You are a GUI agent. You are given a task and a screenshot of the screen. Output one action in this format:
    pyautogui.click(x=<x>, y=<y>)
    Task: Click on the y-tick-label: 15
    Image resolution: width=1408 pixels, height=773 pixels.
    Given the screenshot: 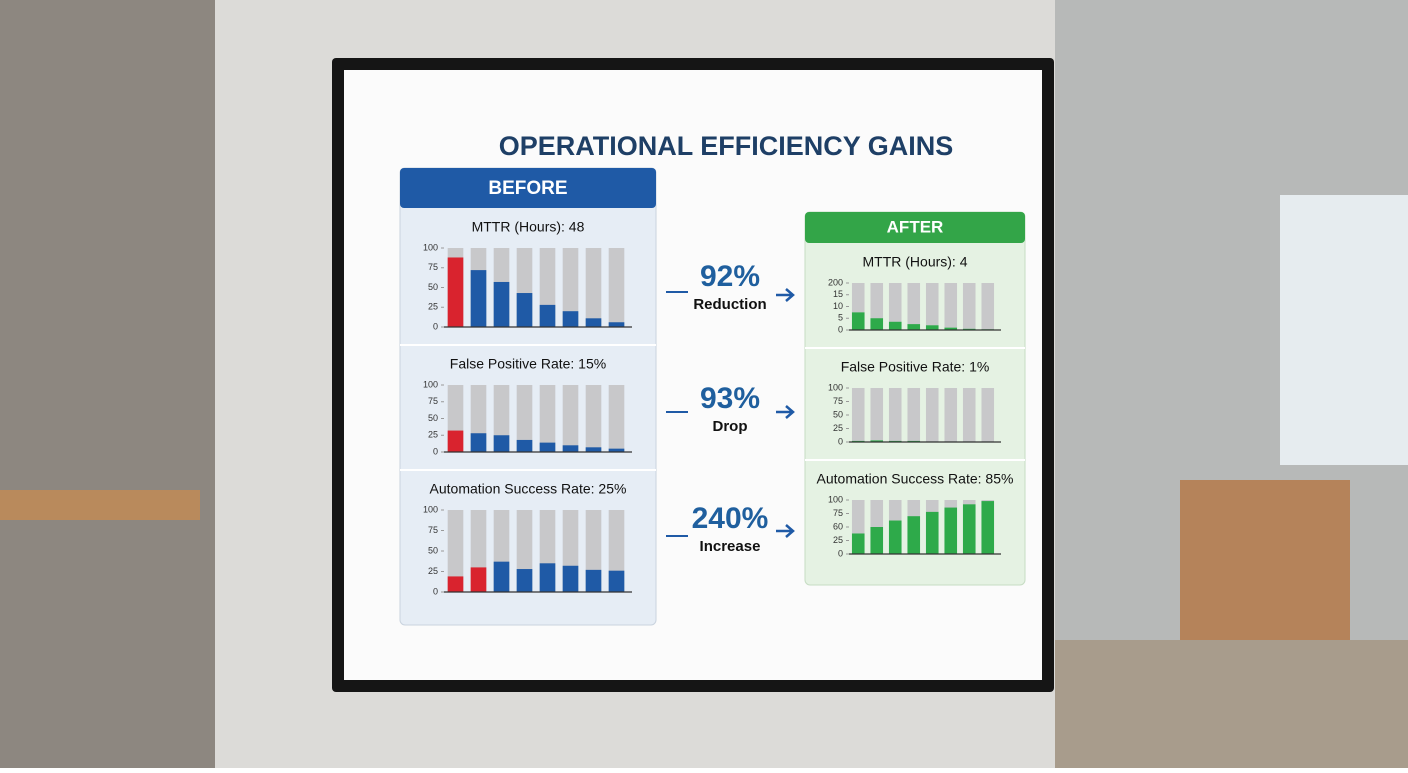 What is the action you would take?
    pyautogui.click(x=838, y=294)
    